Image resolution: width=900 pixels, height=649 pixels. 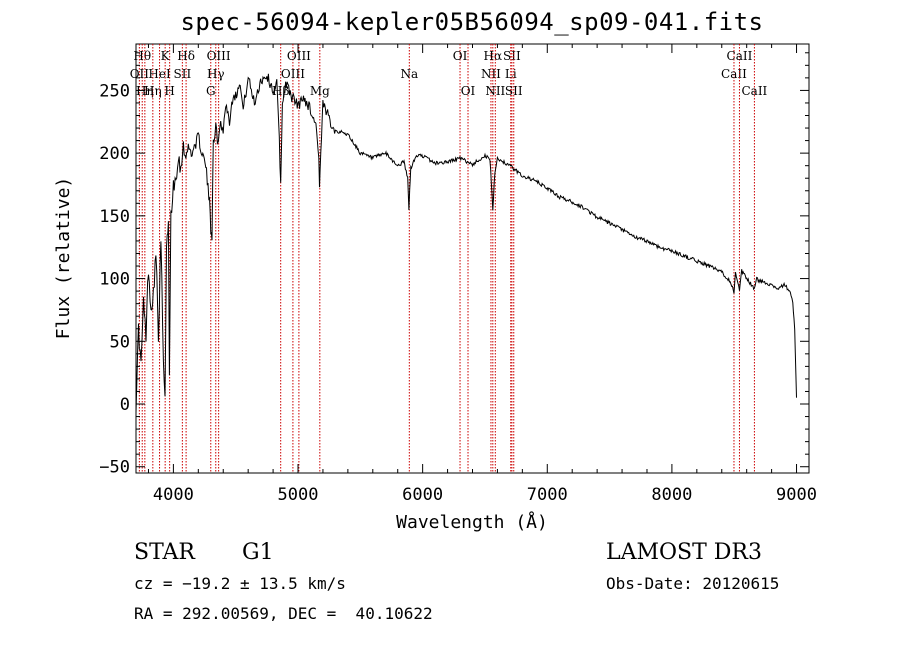 I want to click on x-tick-label-0: 4000, so click(x=173, y=495).